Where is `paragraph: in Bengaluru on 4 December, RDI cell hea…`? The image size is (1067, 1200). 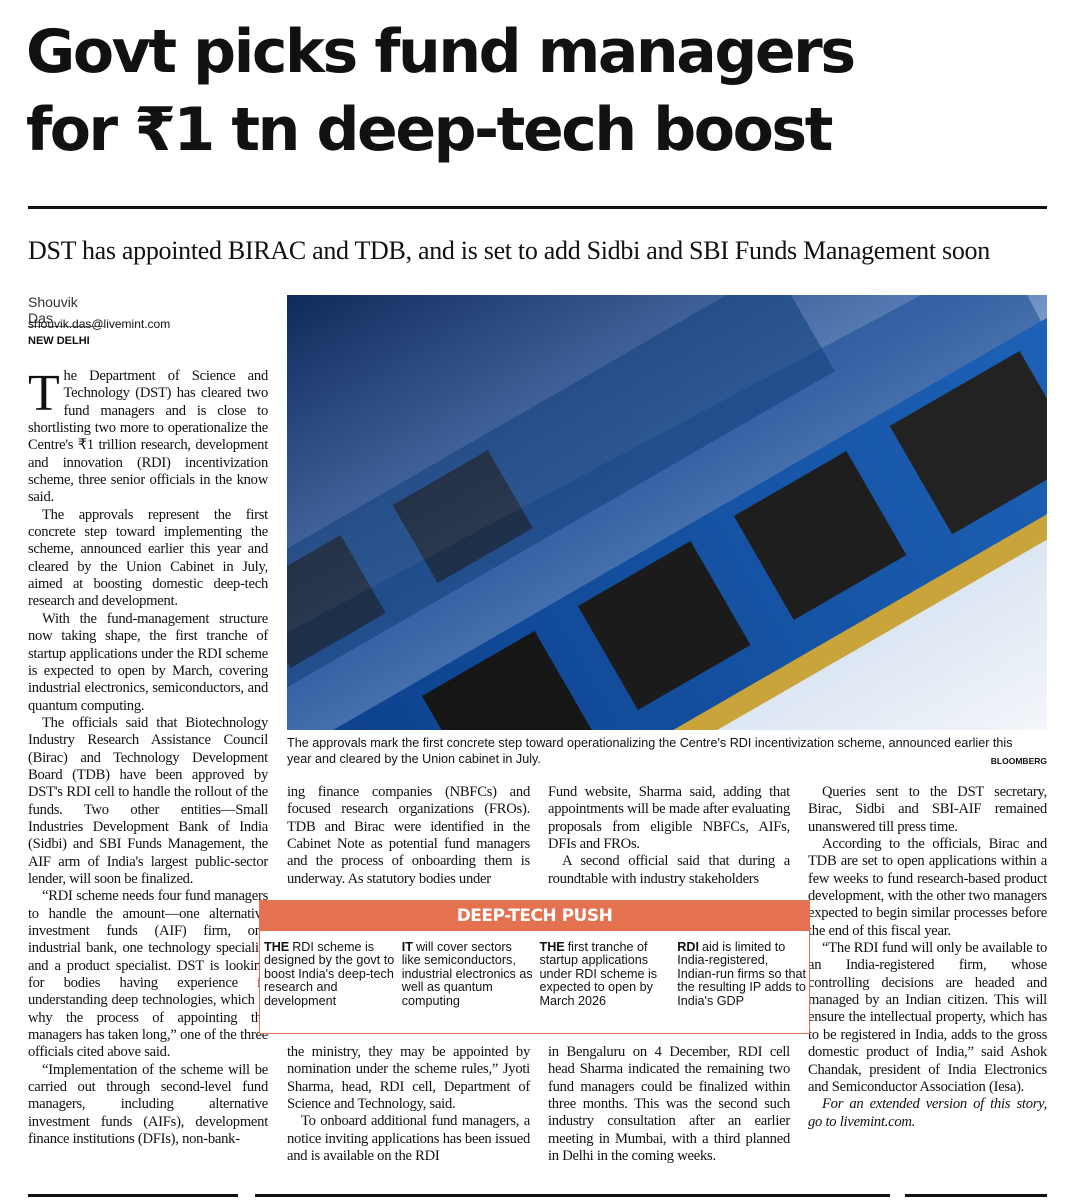 paragraph: in Bengaluru on 4 December, RDI cell hea… is located at coordinates (669, 1104).